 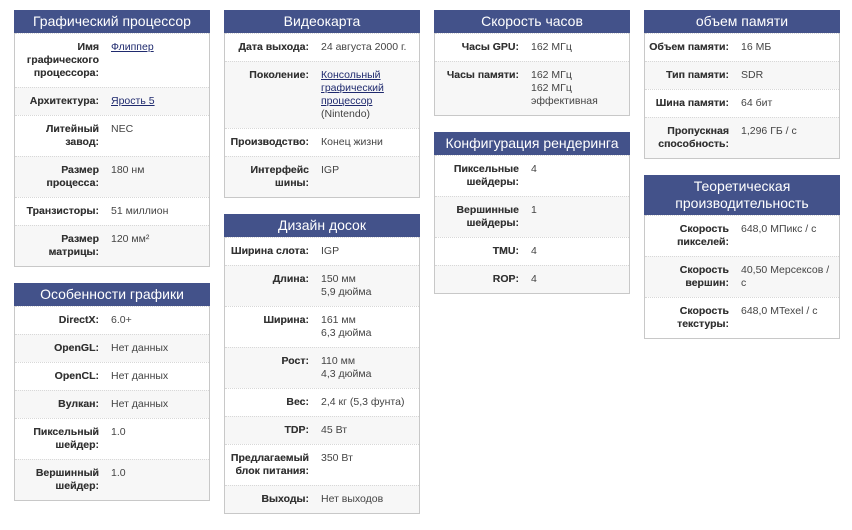 I want to click on spec-value: Ярость 5, so click(x=160, y=101).